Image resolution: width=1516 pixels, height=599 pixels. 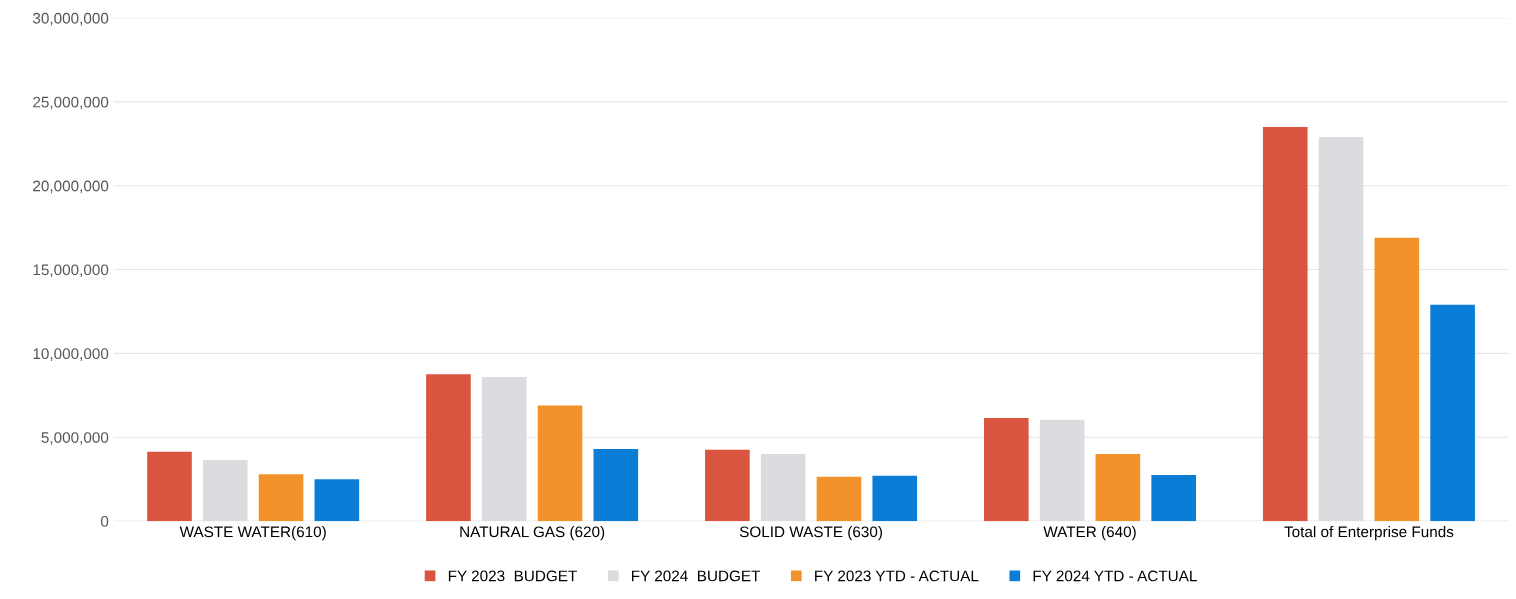 I want to click on legend-label: FY 2023 BUDGET, so click(x=512, y=576).